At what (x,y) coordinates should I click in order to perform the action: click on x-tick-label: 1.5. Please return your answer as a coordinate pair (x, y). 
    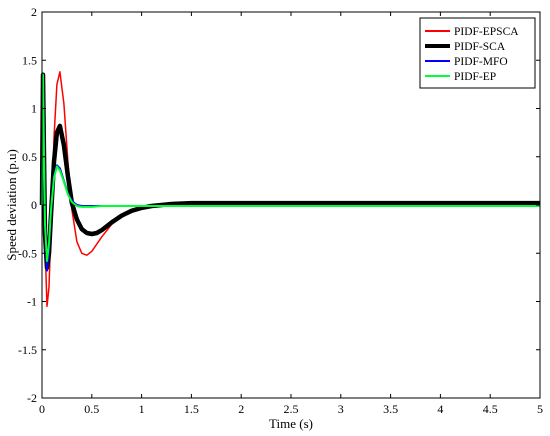
    Looking at the image, I should click on (191, 409).